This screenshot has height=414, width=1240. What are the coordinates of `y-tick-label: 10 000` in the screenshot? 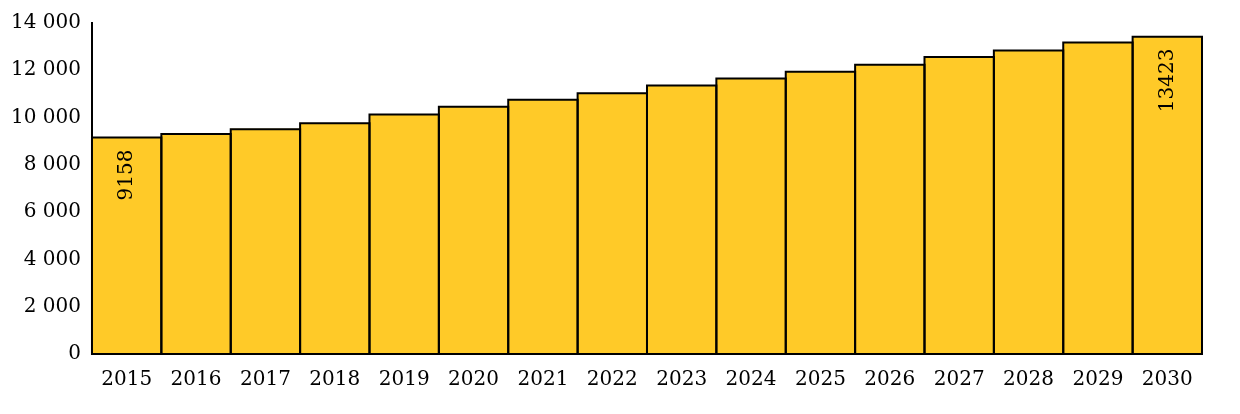 It's located at (46, 115).